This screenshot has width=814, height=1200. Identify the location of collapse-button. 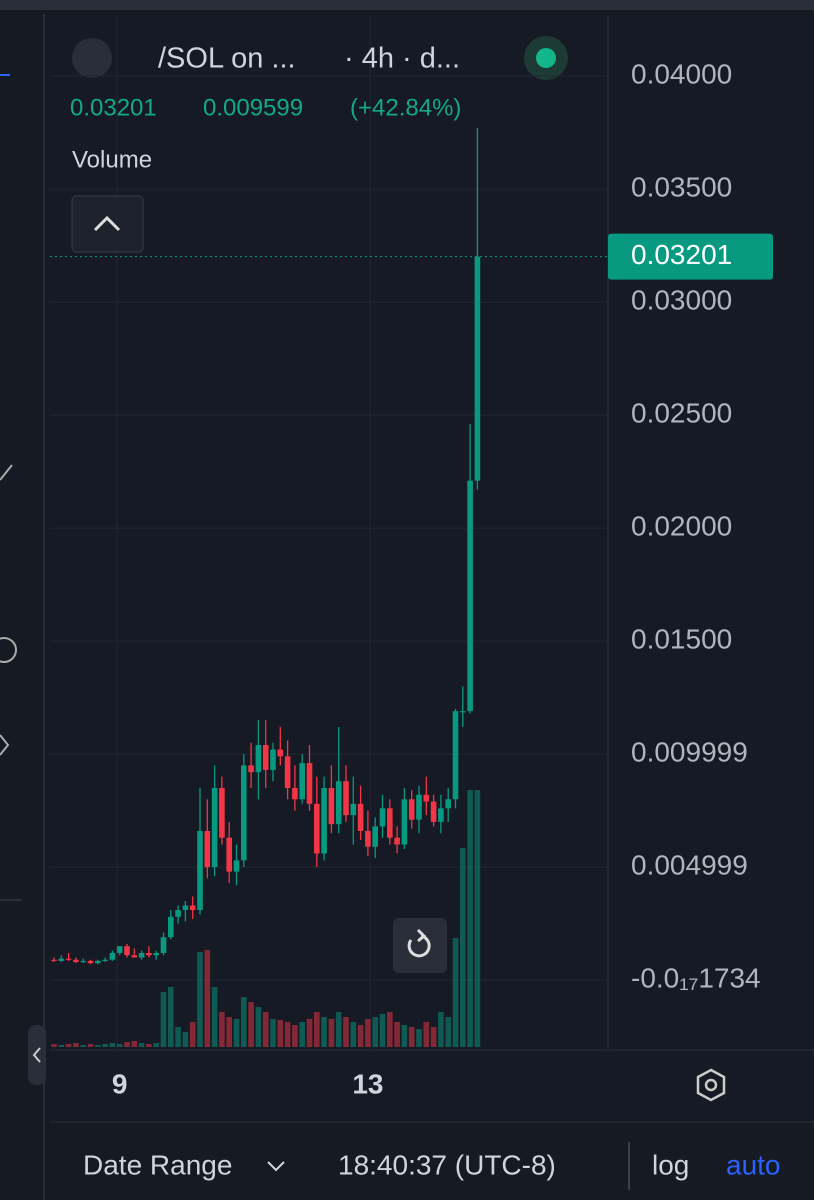
(37, 1055).